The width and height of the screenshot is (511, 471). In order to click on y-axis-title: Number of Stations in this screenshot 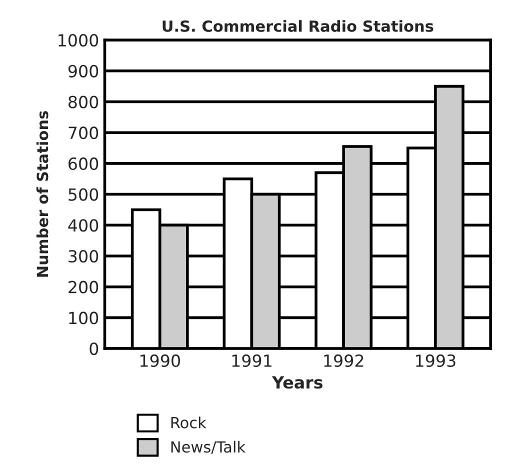, I will do `click(42, 194)`.